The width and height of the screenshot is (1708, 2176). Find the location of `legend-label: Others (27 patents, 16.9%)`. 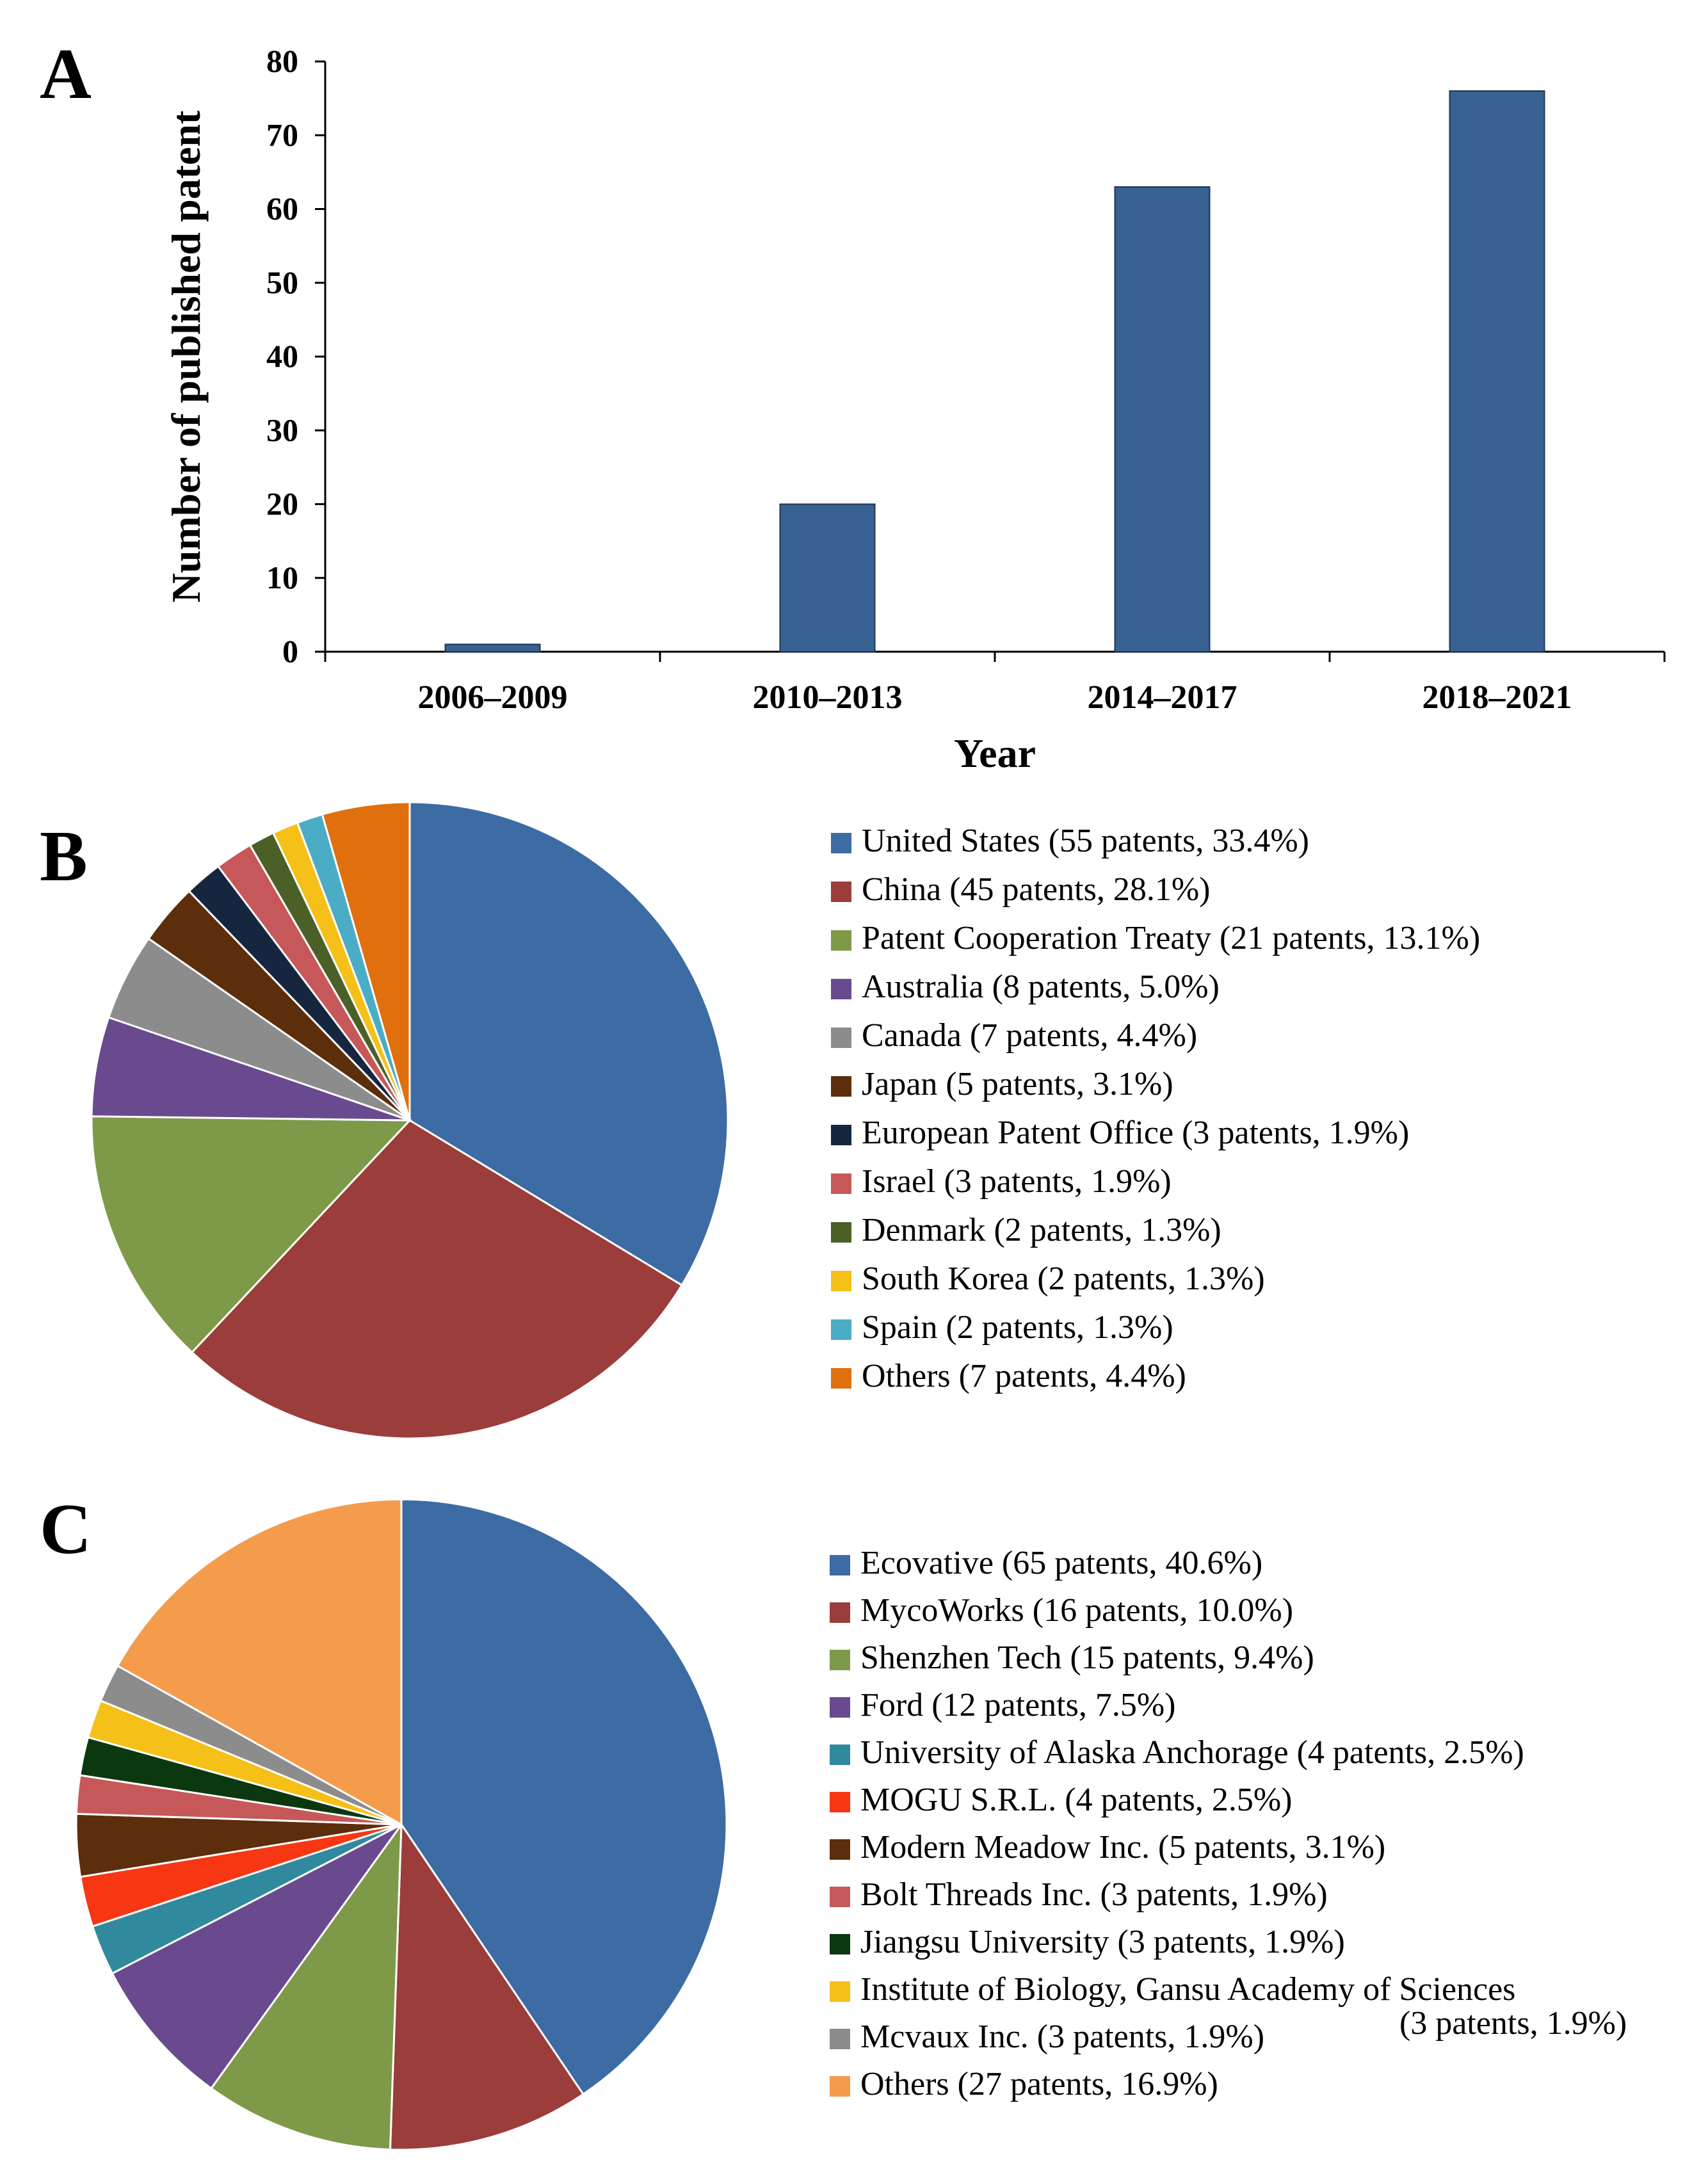

legend-label: Others (27 patents, 16.9%) is located at coordinates (1039, 2084).